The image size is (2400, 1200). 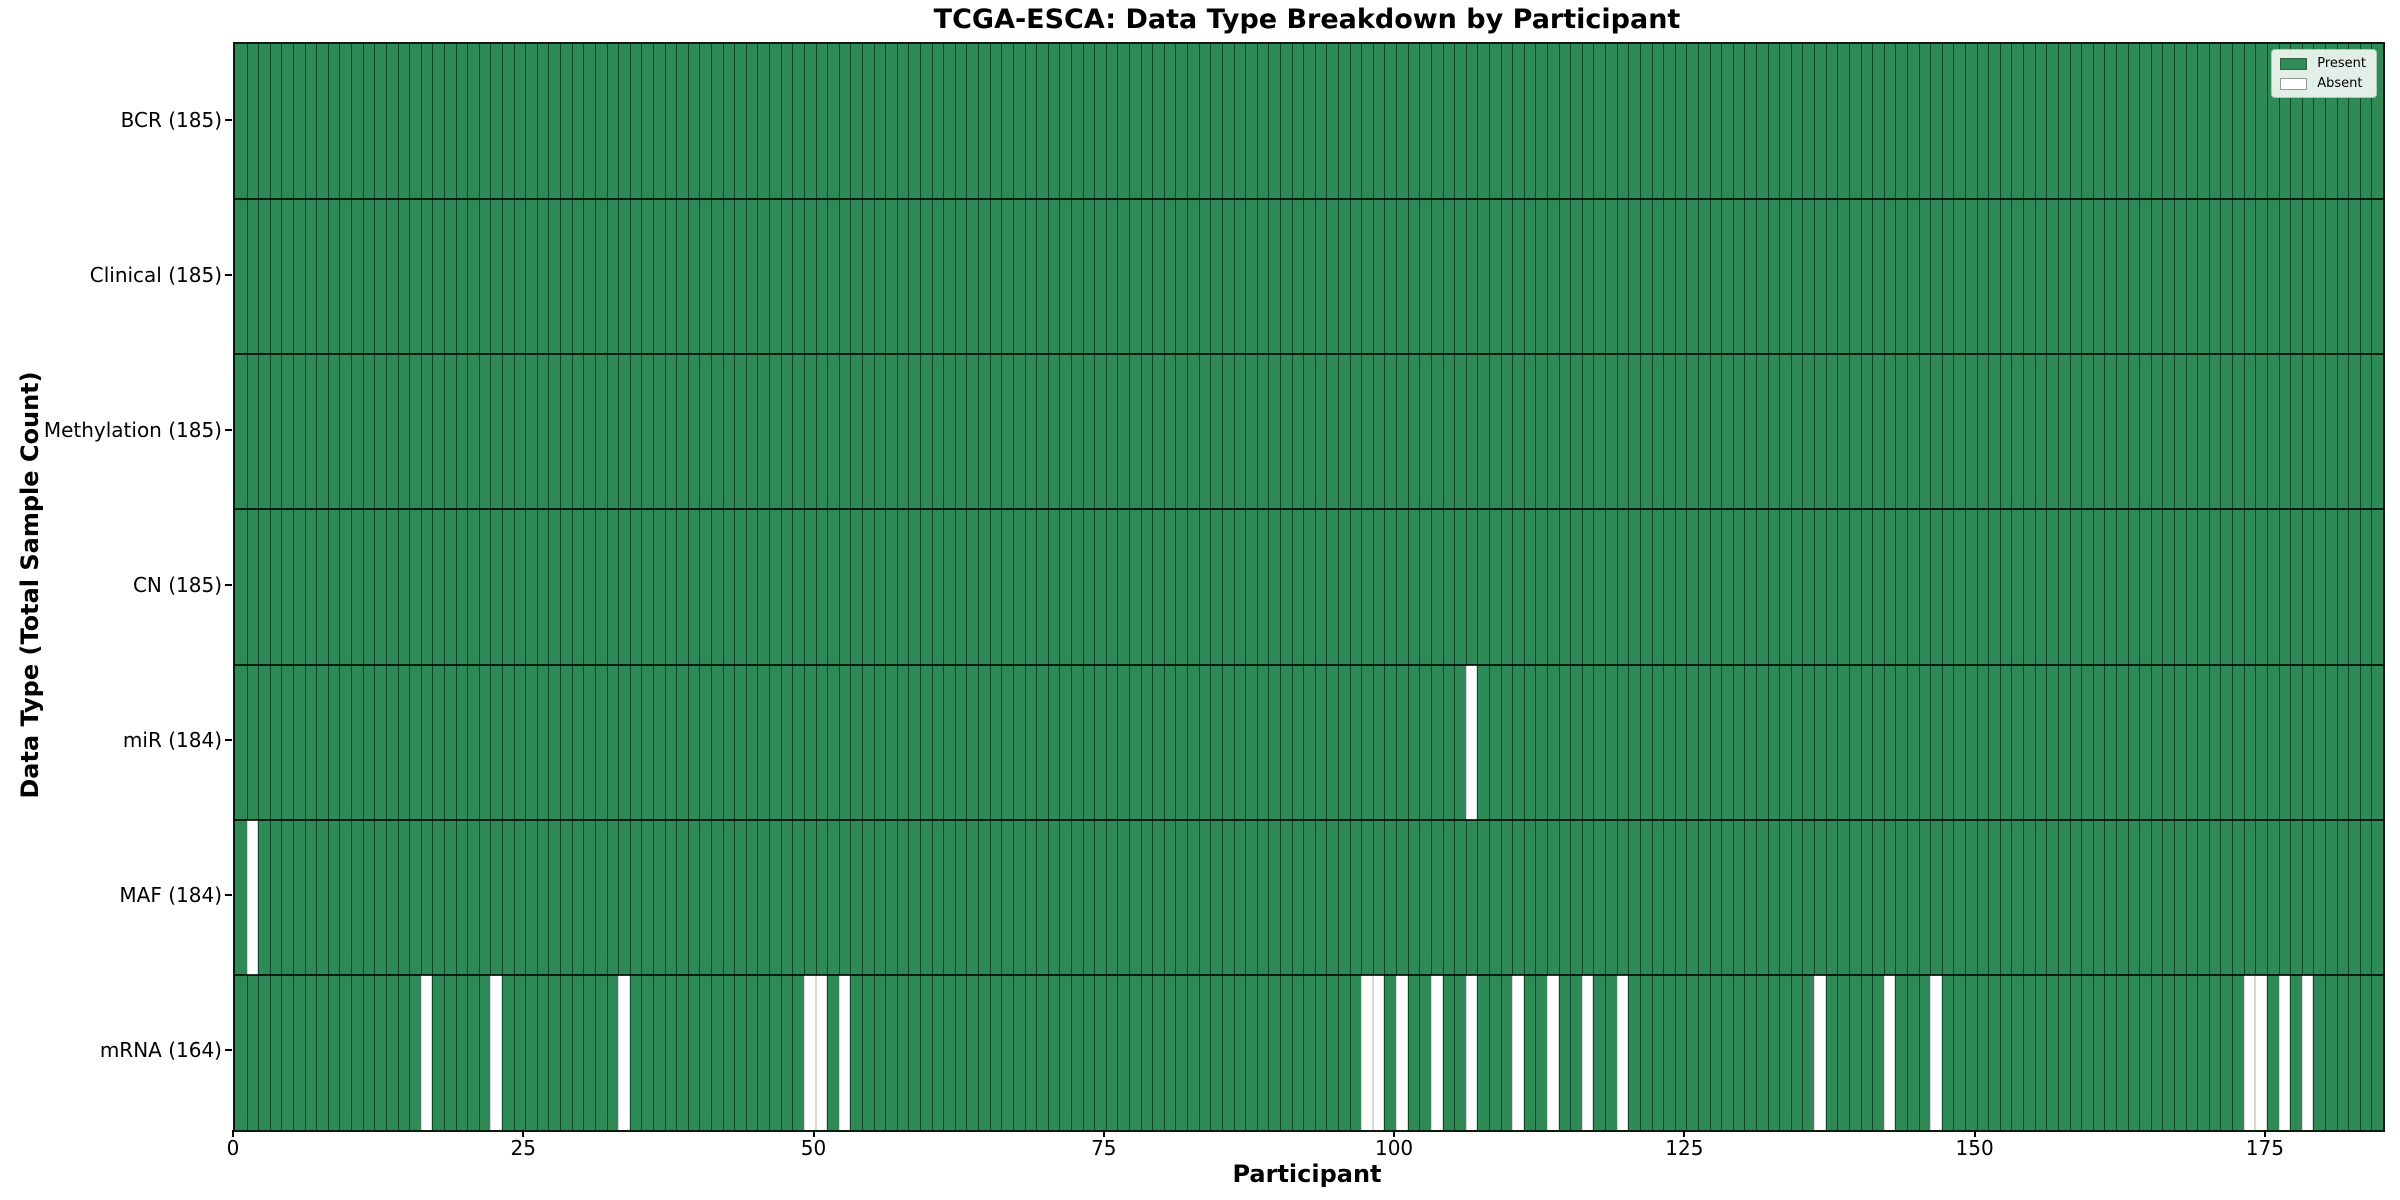 What do you see at coordinates (523, 1148) in the screenshot?
I see `x-tick-label: 25` at bounding box center [523, 1148].